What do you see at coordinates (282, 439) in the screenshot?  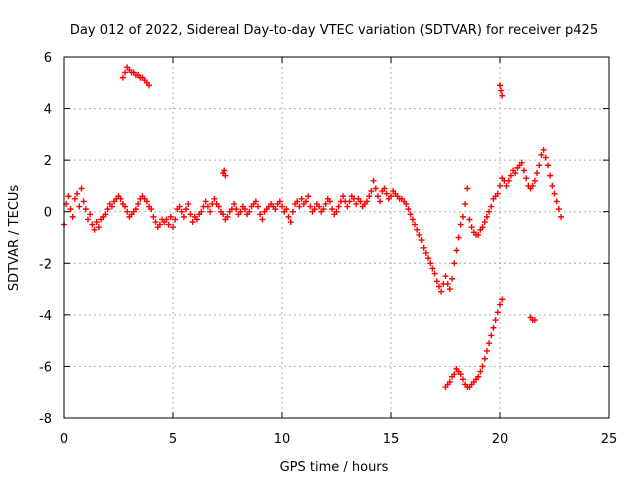 I see `x-tick-label: 10` at bounding box center [282, 439].